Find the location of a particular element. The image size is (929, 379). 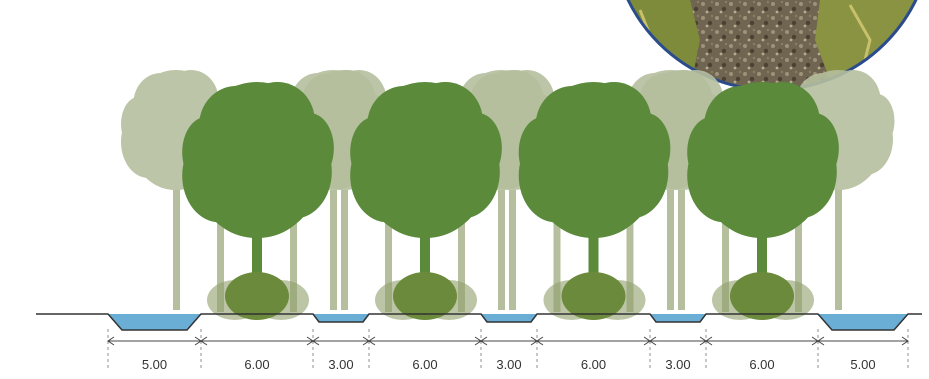

shrub-layer is located at coordinates (510, 296).